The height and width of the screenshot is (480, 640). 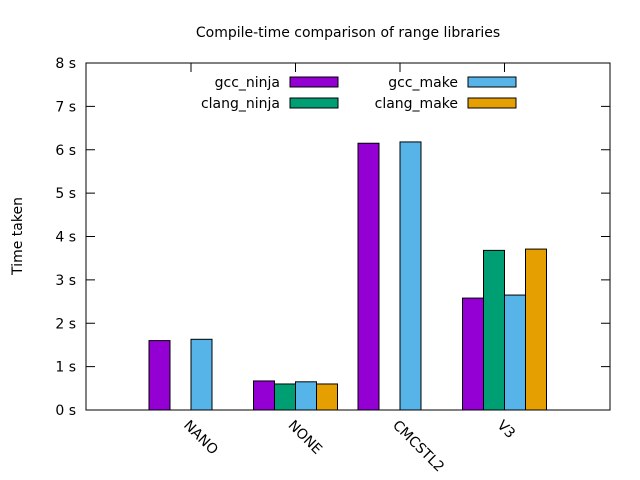 What do you see at coordinates (65, 411) in the screenshot?
I see `y-tick-label: 0 s` at bounding box center [65, 411].